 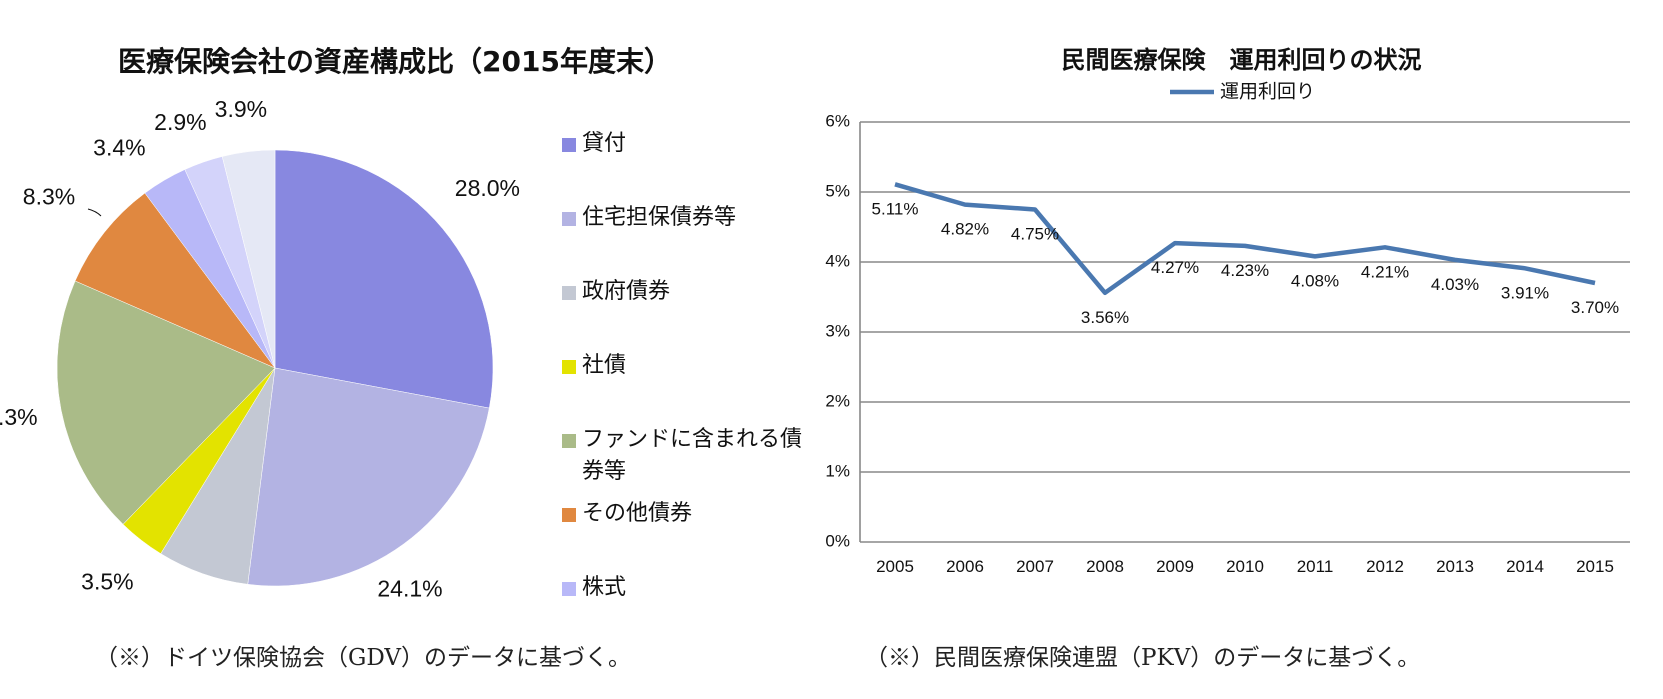 What do you see at coordinates (626, 291) in the screenshot?
I see `legend-label: 政府債券` at bounding box center [626, 291].